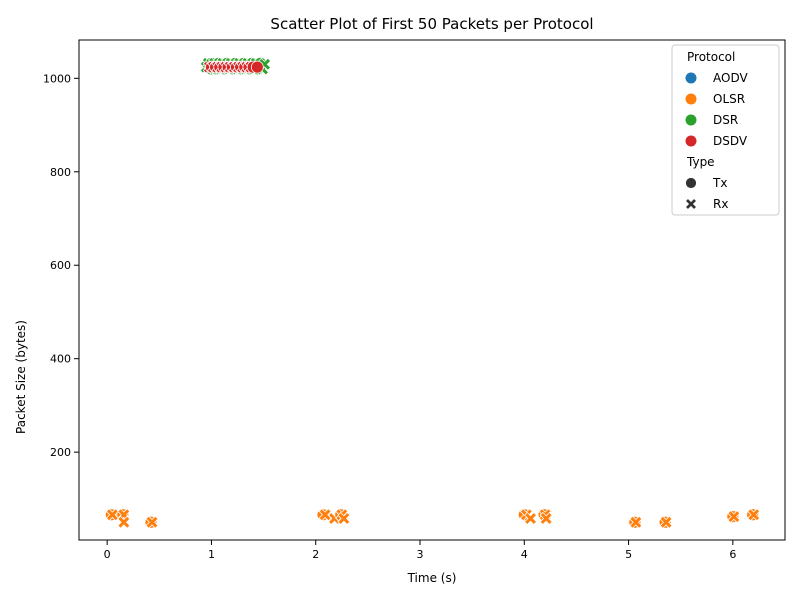  I want to click on legend: Protocol AODV OLSR DSR DSDV Type Tx Rx, so click(725, 130).